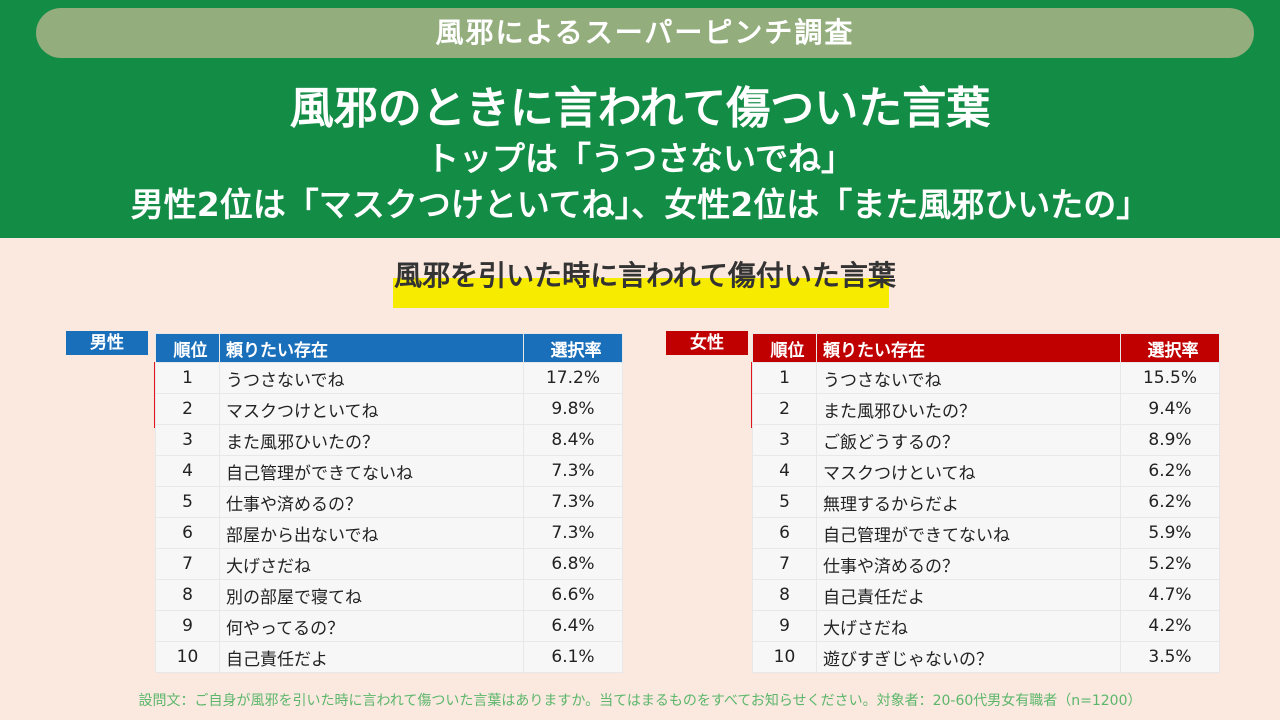  What do you see at coordinates (1170, 595) in the screenshot?
I see `cell: 4.7%` at bounding box center [1170, 595].